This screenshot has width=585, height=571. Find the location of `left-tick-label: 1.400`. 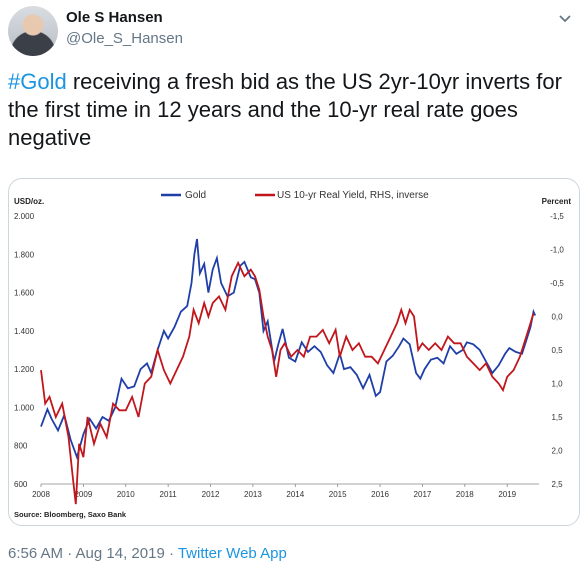

left-tick-label: 1.400 is located at coordinates (24, 331).